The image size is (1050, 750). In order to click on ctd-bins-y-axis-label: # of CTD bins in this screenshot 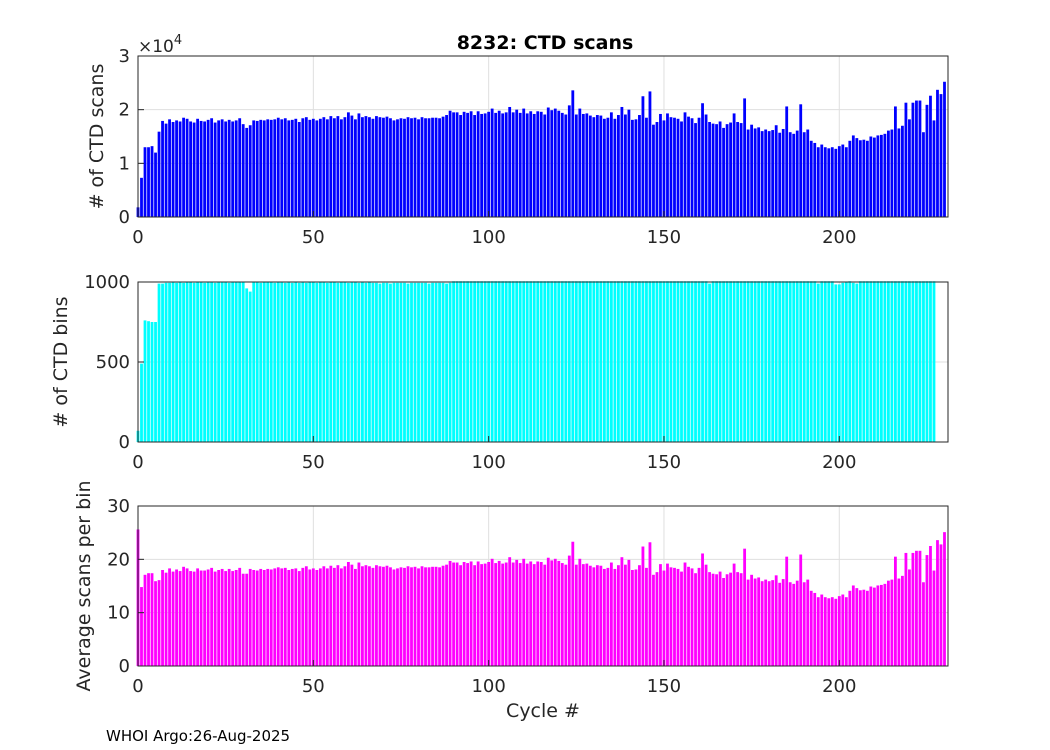, I will do `click(61, 361)`.